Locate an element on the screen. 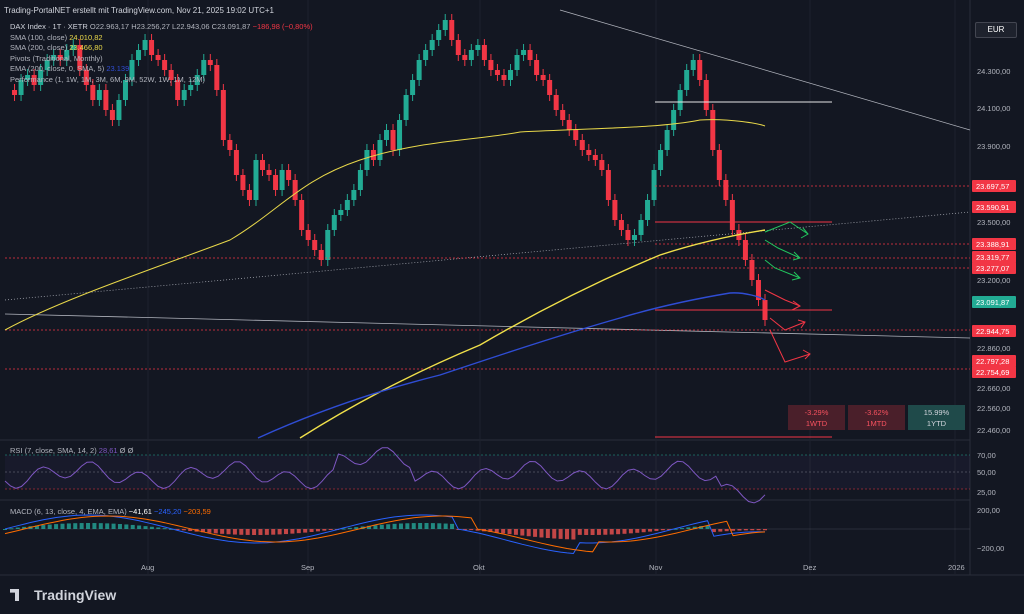 The image size is (1024, 614). trendline-horizontal-support is located at coordinates (487, 326).